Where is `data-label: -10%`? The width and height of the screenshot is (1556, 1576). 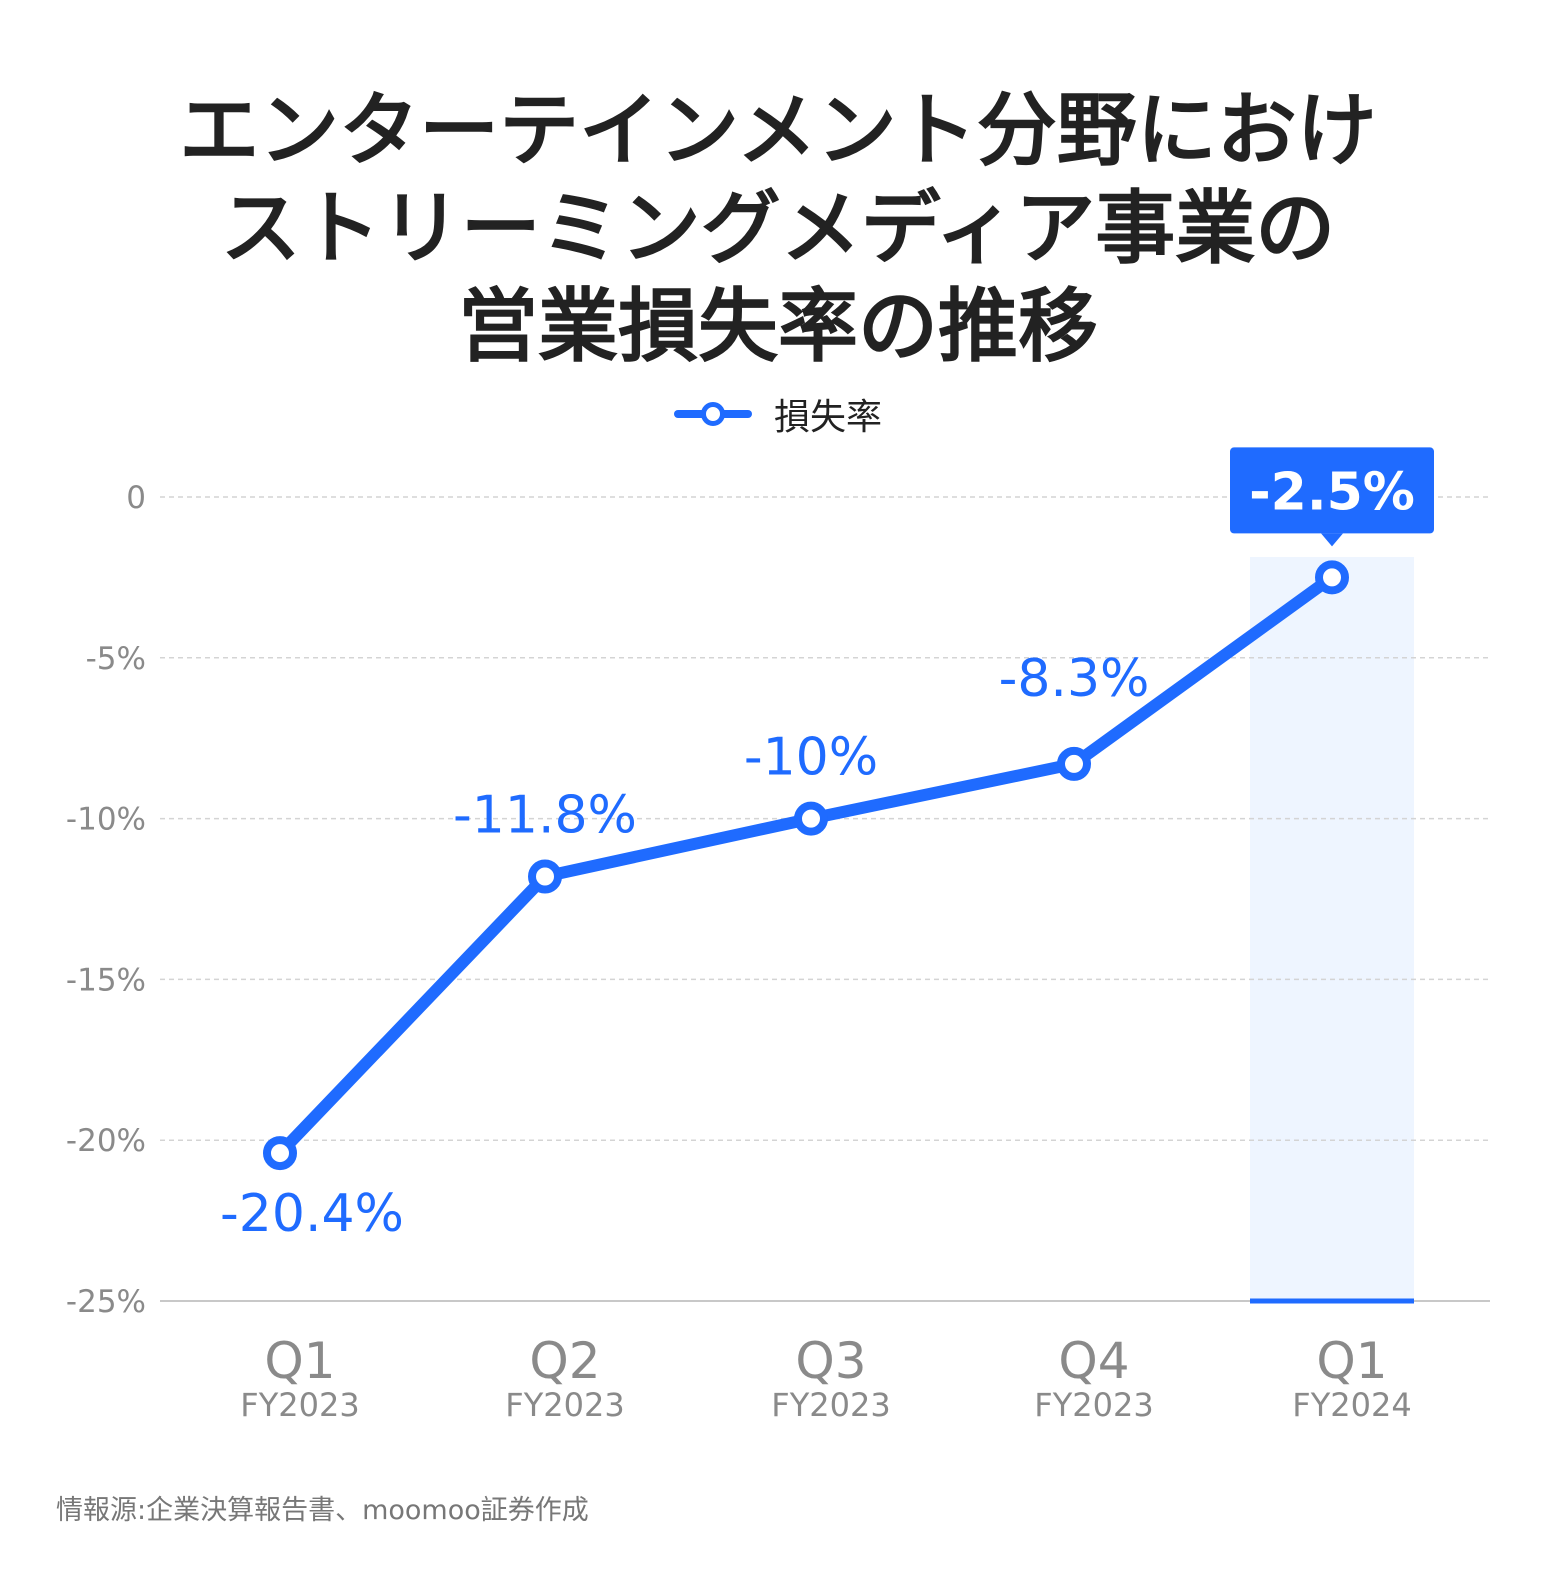
data-label: -10% is located at coordinates (811, 758).